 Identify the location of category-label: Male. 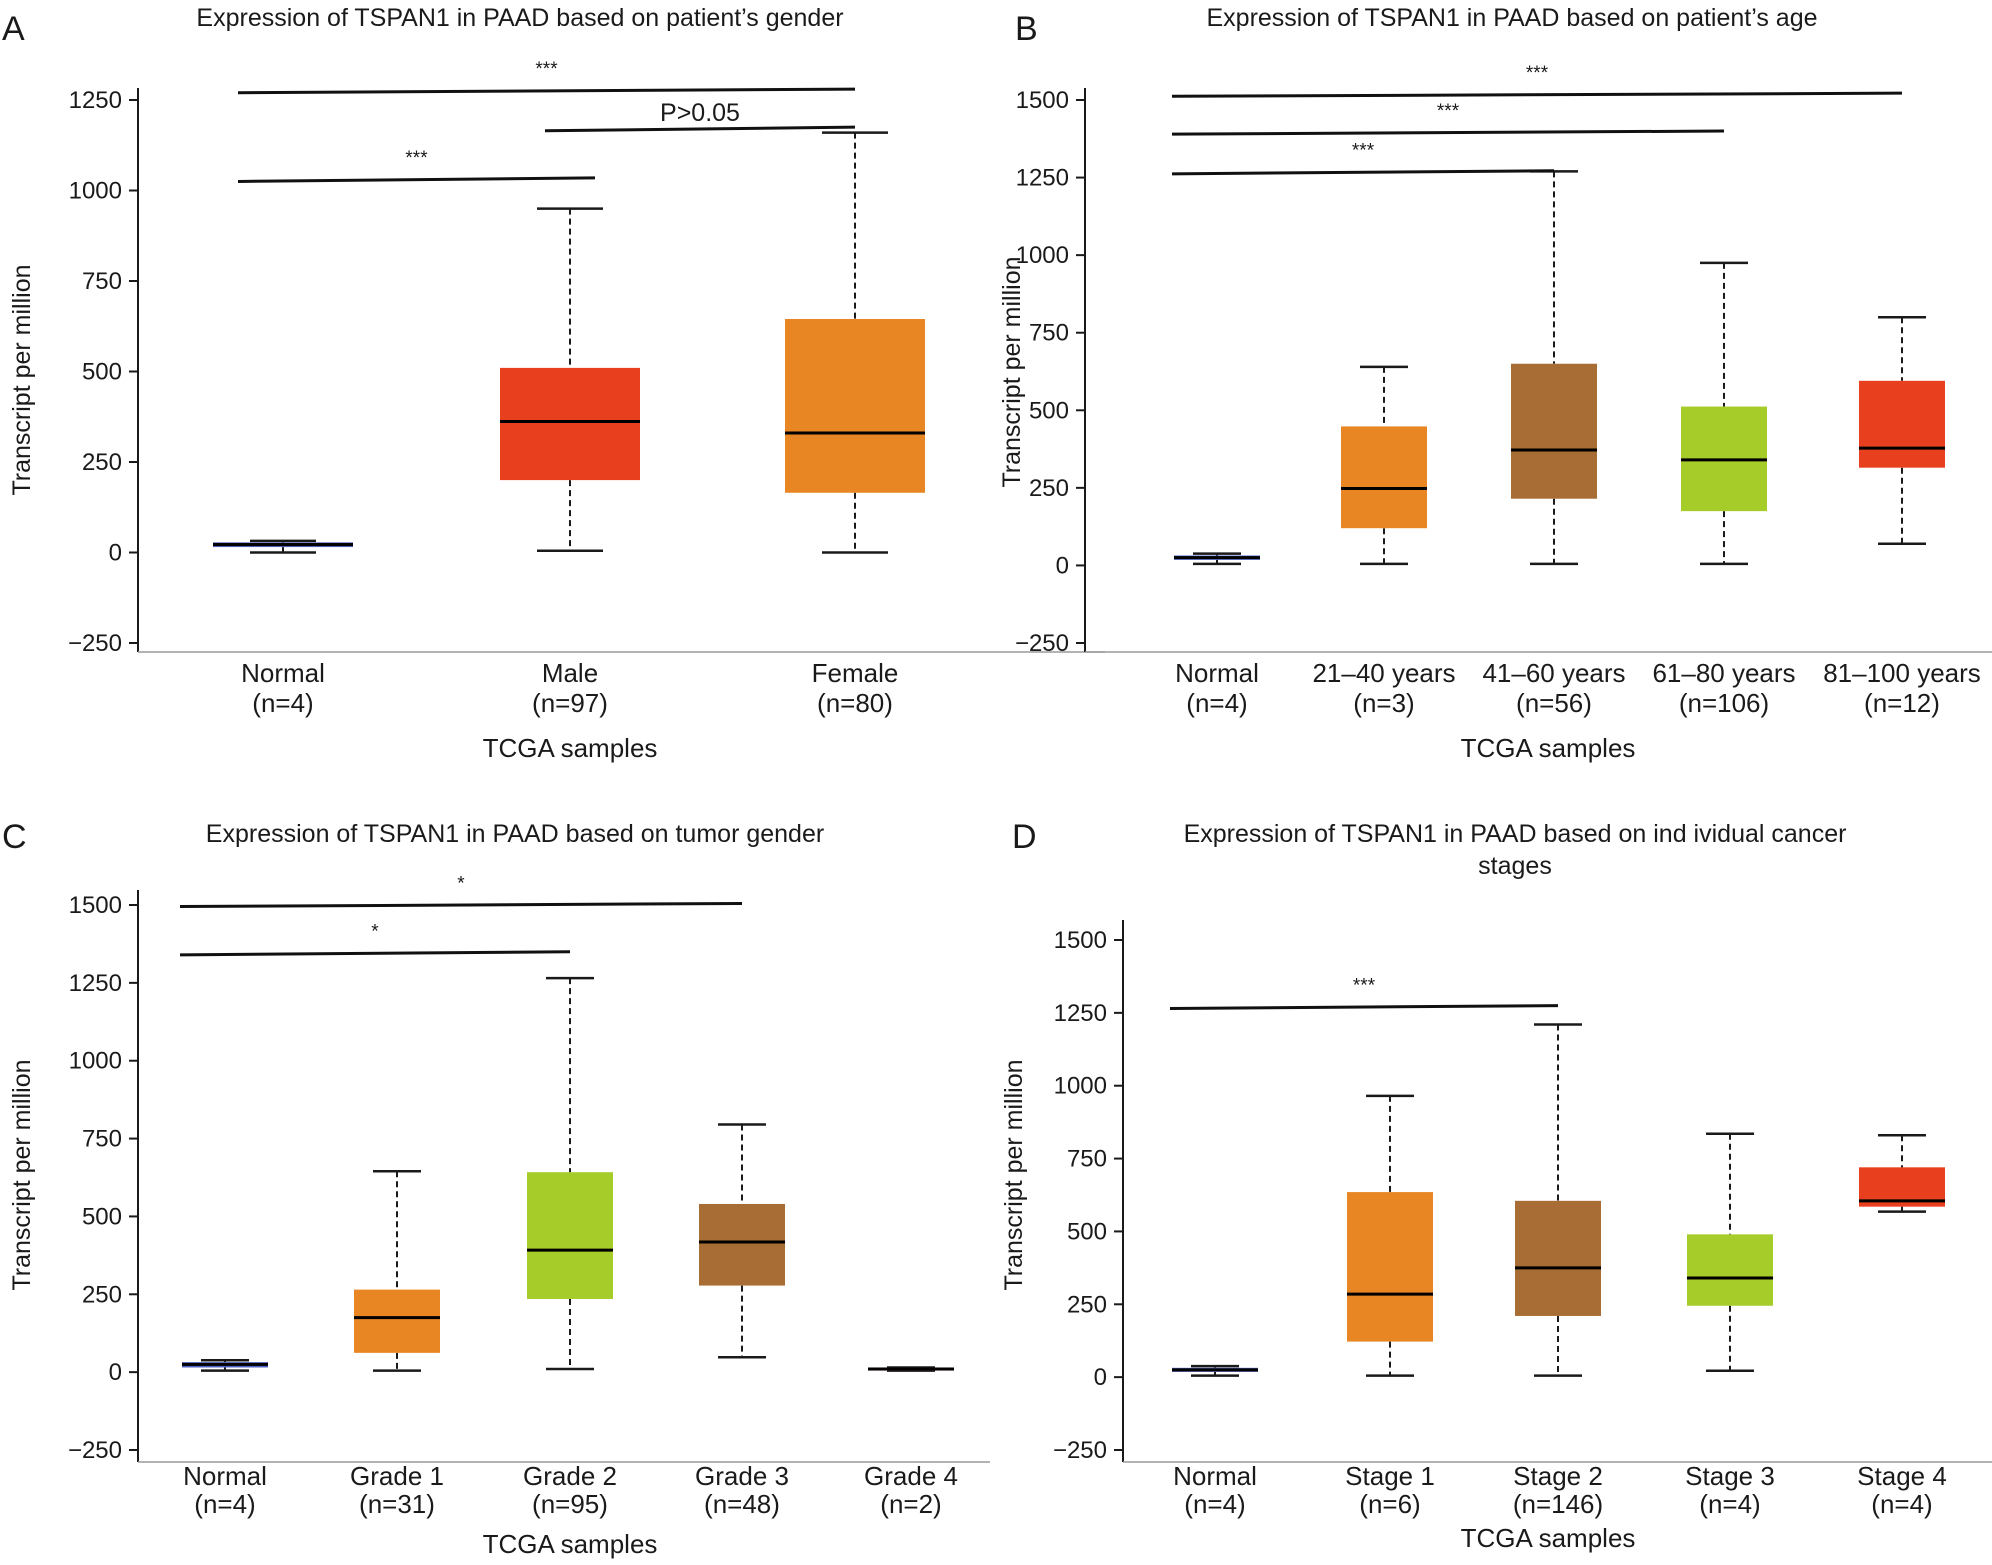
(570, 673).